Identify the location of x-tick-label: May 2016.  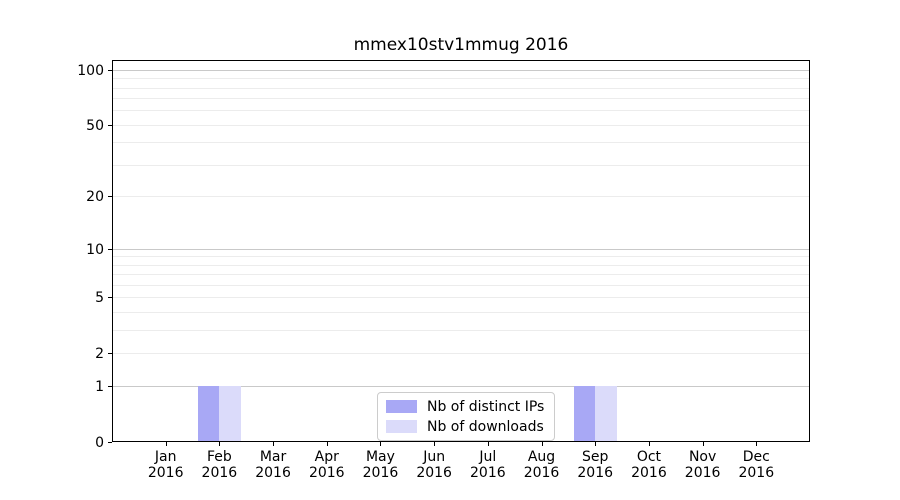
(380, 465).